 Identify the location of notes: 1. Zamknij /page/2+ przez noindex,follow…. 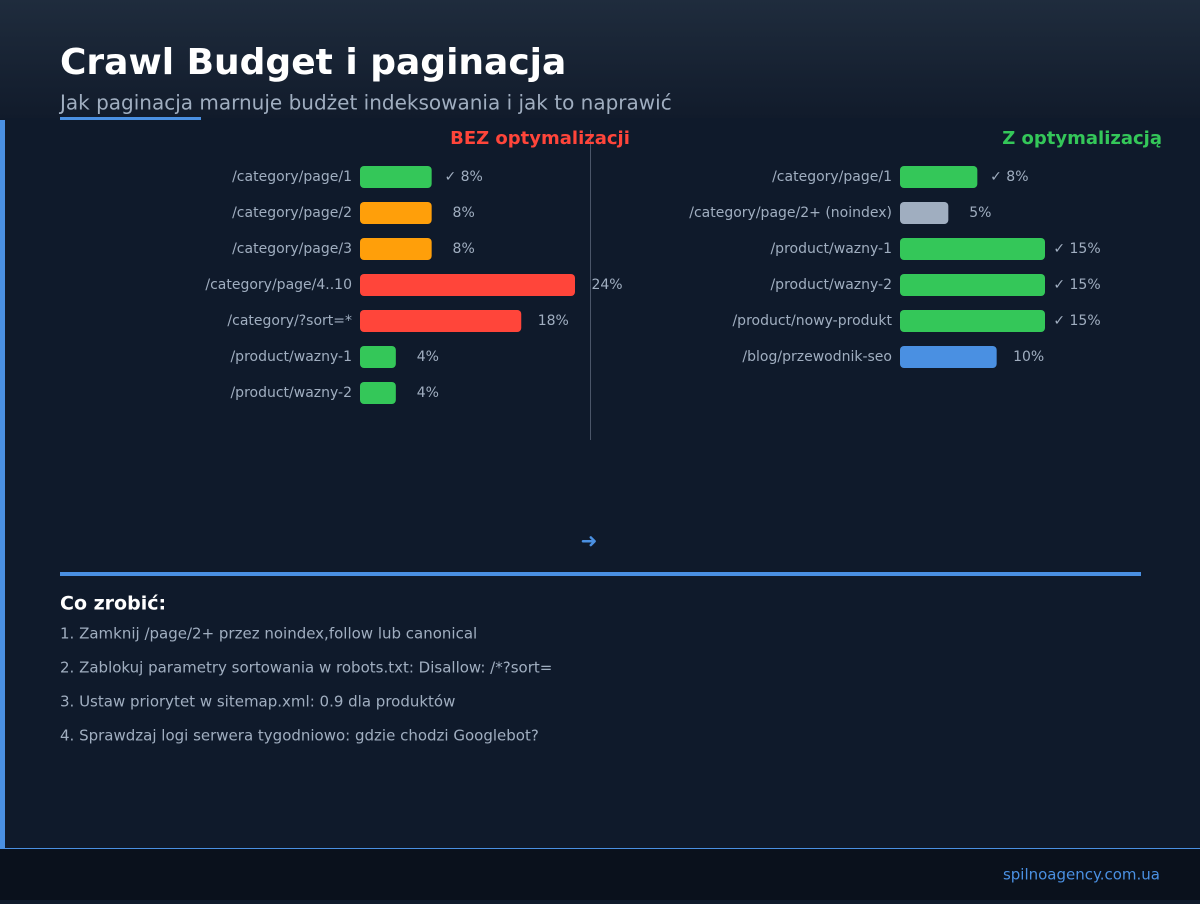
(306, 685).